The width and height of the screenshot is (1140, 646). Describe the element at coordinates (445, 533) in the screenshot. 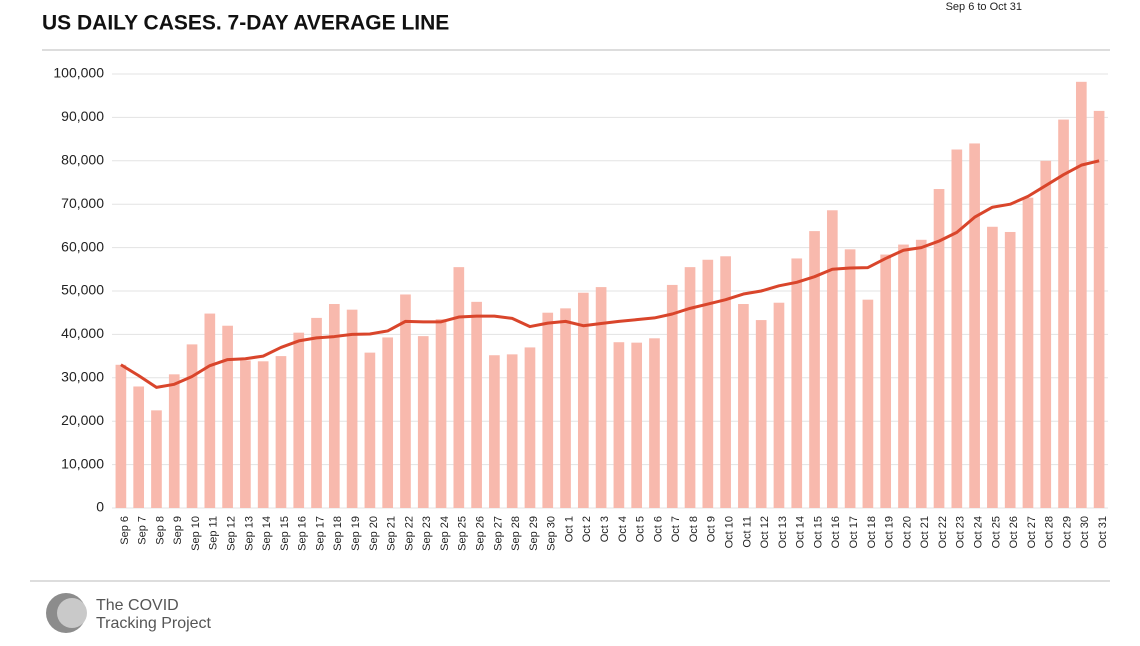

I see `x-tick-label: Sep 24` at that location.